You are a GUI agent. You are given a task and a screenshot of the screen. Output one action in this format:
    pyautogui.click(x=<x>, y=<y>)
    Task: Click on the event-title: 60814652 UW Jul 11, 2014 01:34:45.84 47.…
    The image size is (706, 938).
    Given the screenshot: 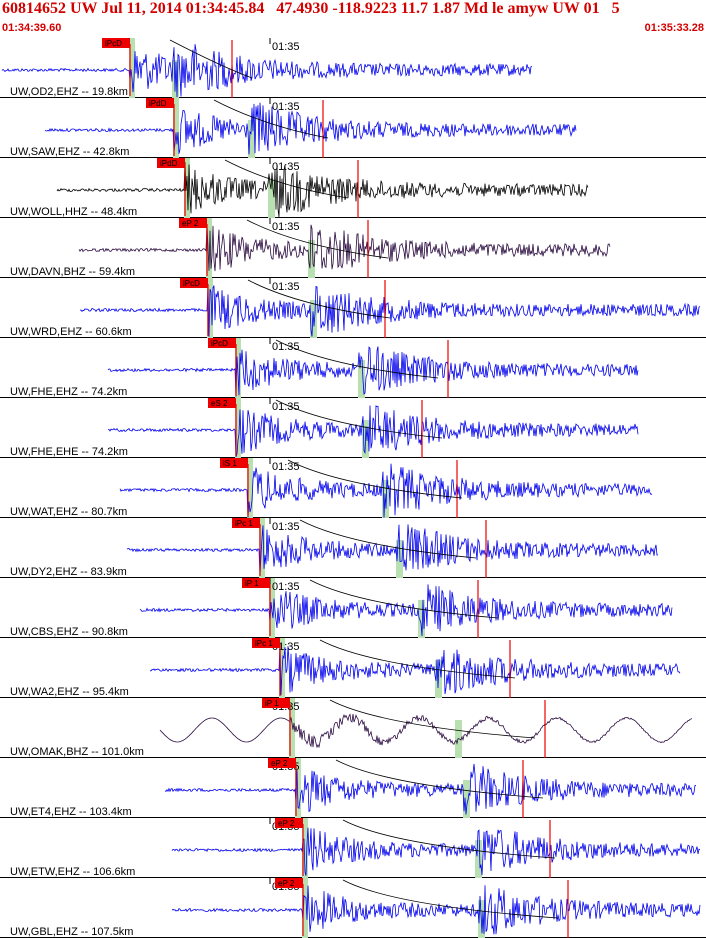 What is the action you would take?
    pyautogui.click(x=311, y=8)
    